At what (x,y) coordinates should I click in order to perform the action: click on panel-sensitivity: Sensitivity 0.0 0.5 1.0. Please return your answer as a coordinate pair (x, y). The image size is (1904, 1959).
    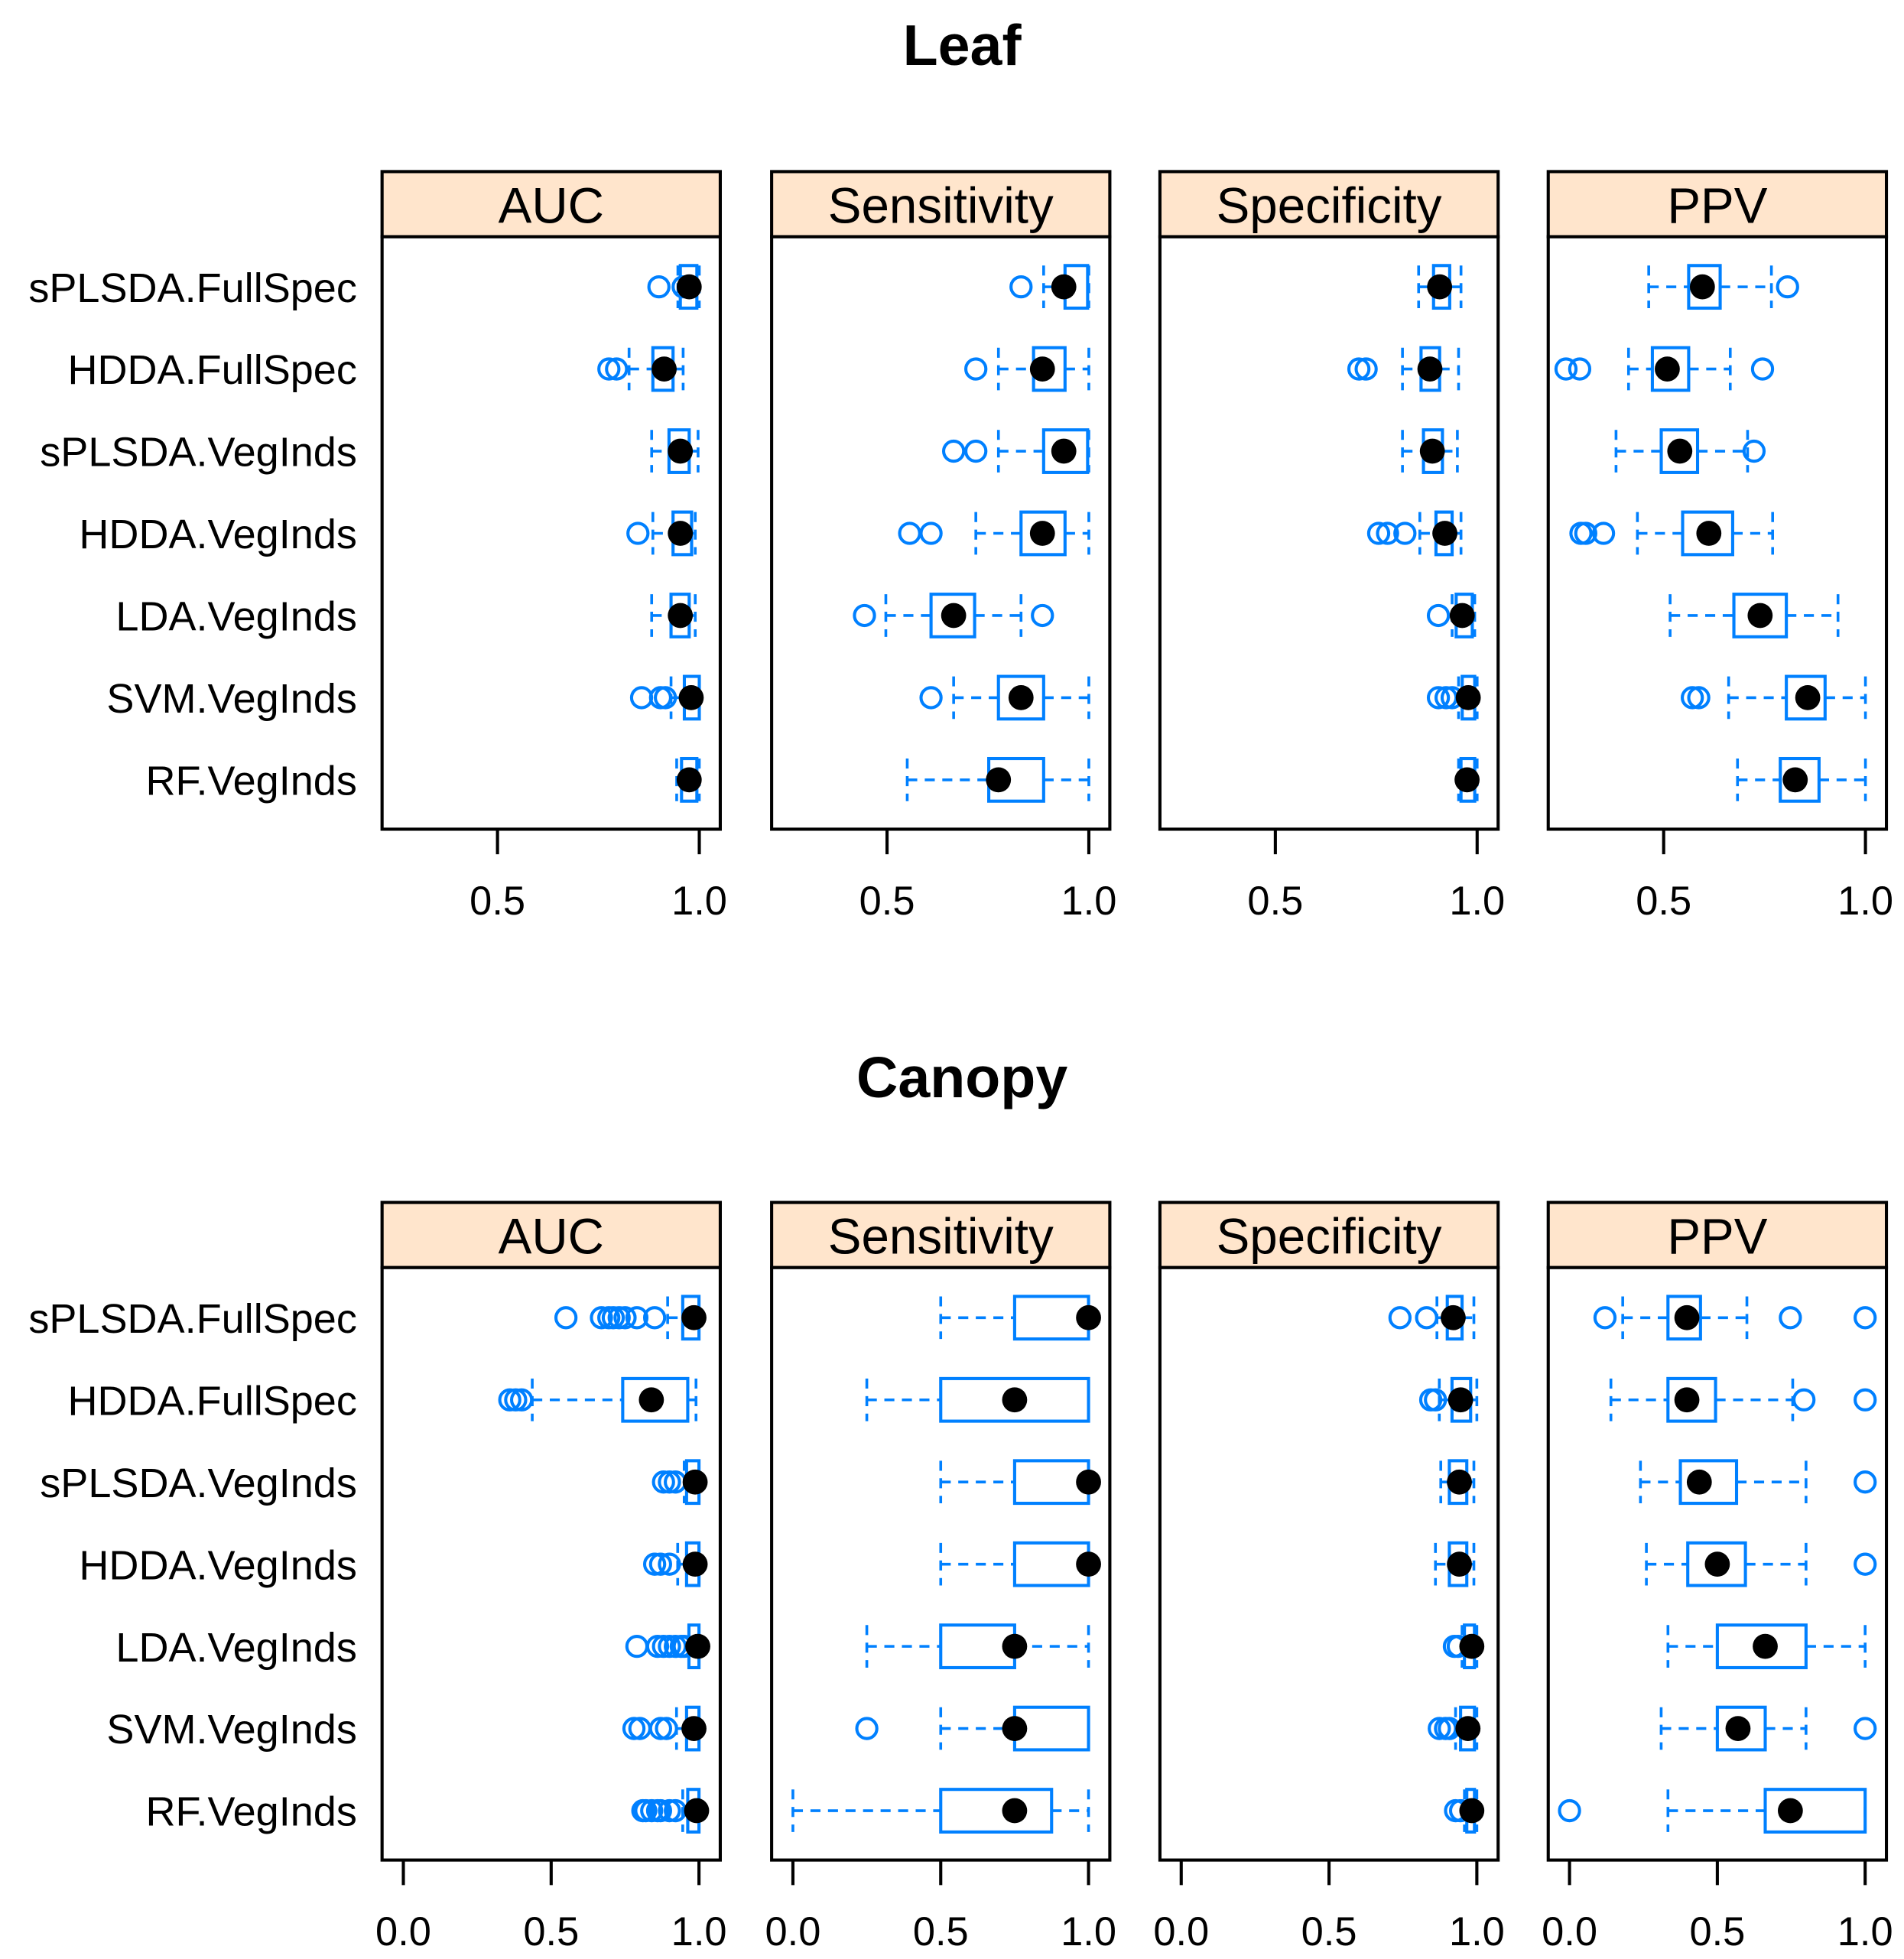
    Looking at the image, I should click on (940, 1577).